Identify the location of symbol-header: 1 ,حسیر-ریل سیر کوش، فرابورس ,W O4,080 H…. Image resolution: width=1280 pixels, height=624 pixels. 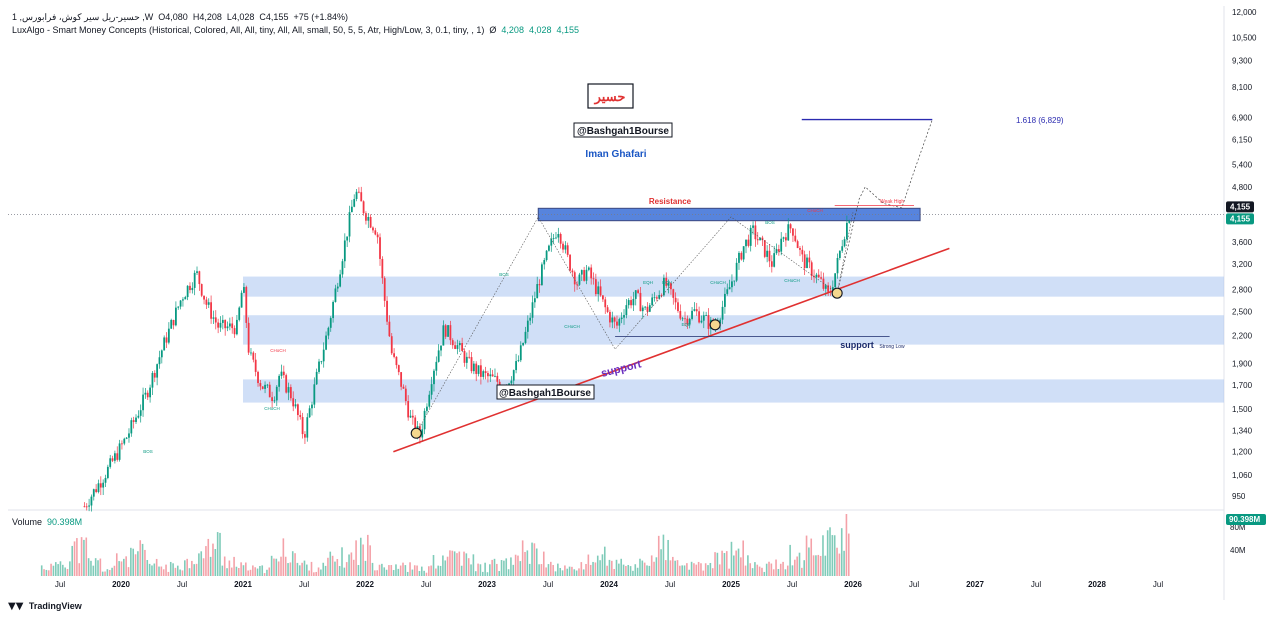
(180, 17).